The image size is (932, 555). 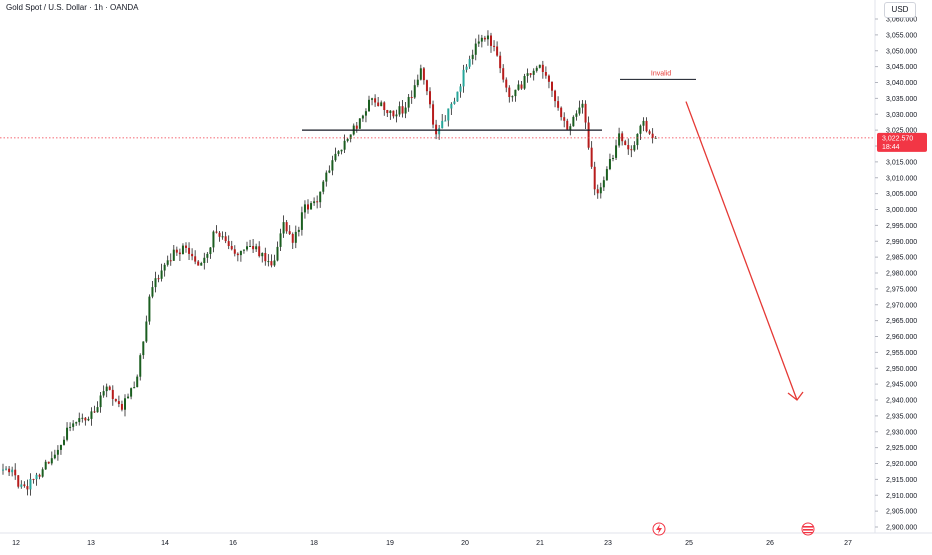 I want to click on x-tick-label: 20, so click(x=465, y=543).